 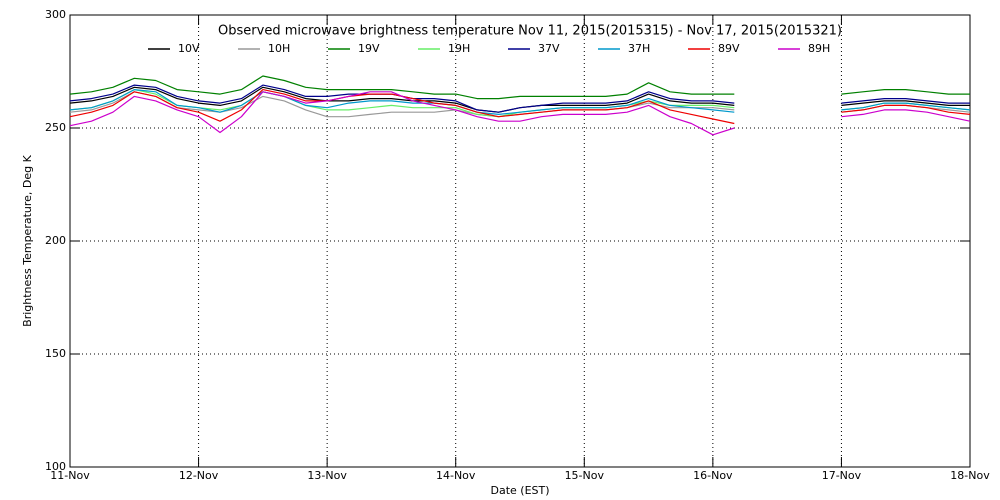 What do you see at coordinates (55, 127) in the screenshot?
I see `y-tick-label: 250` at bounding box center [55, 127].